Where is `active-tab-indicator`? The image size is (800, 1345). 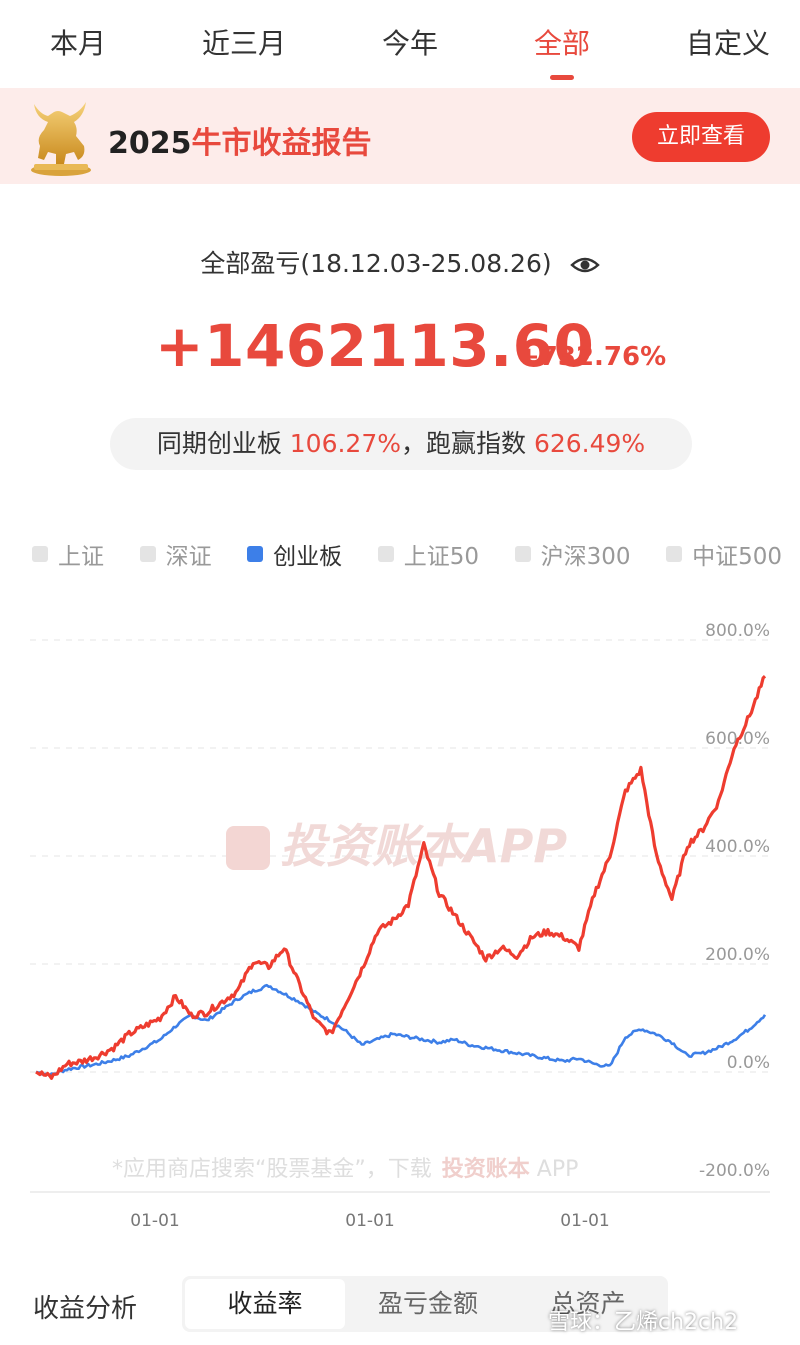 active-tab-indicator is located at coordinates (561, 77).